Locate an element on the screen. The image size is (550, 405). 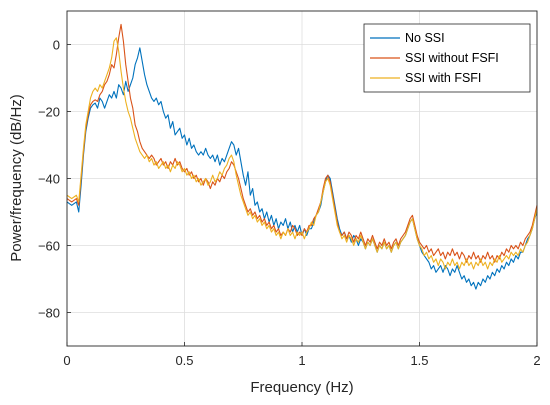
x-tick-label: 1.5 is located at coordinates (419, 360).